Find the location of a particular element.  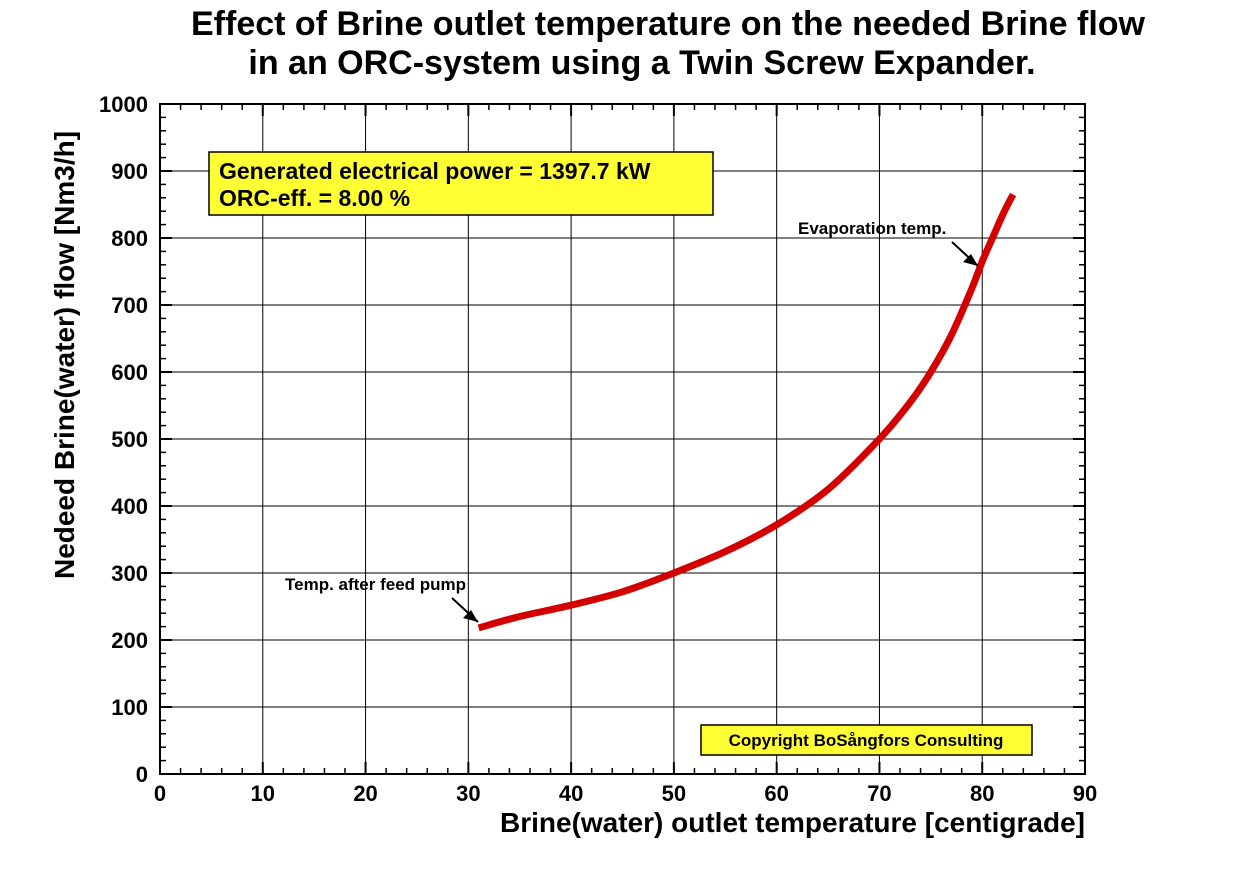

y-tick-label: 400 is located at coordinates (129, 506).